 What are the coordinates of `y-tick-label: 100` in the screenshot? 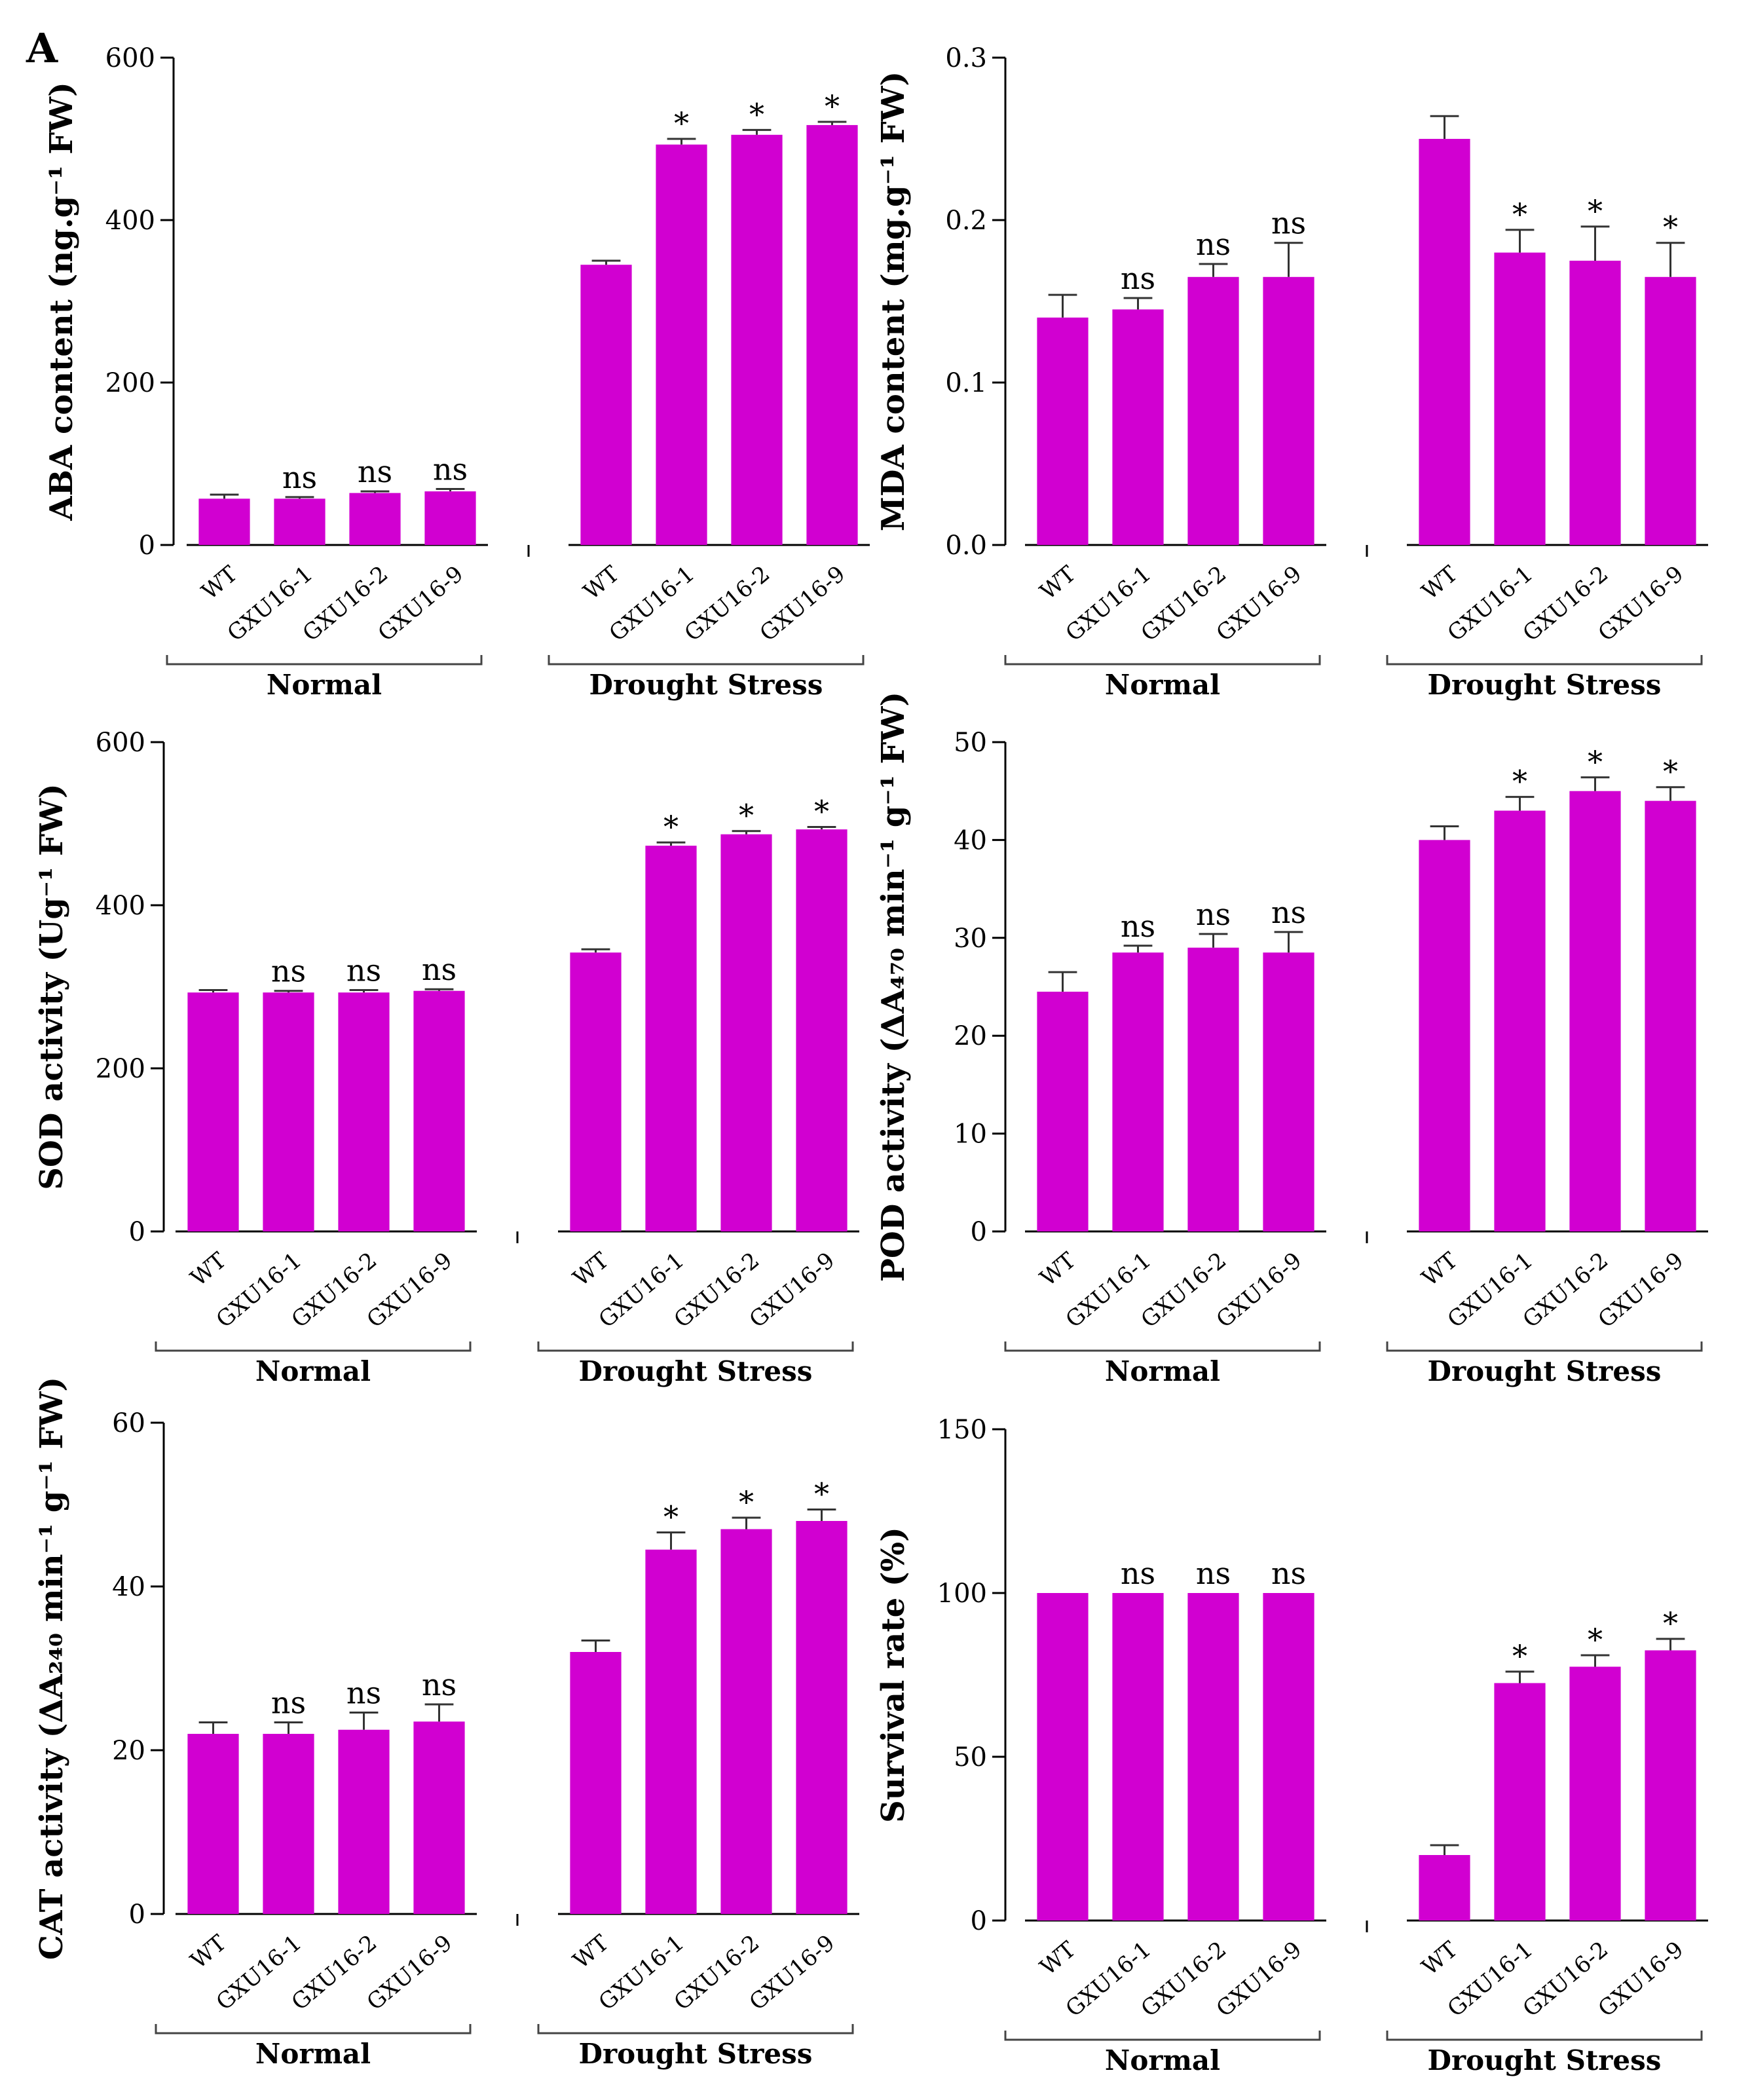 It's located at (962, 1594).